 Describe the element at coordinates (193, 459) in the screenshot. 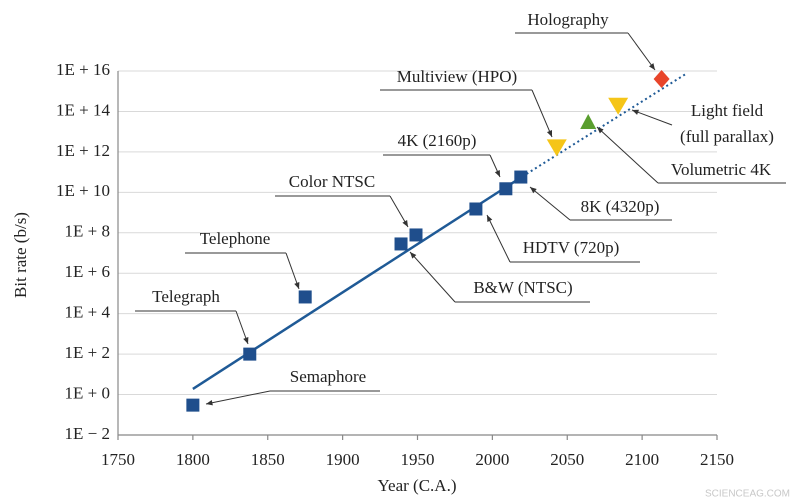

I see `x-tick-label: 1800` at that location.